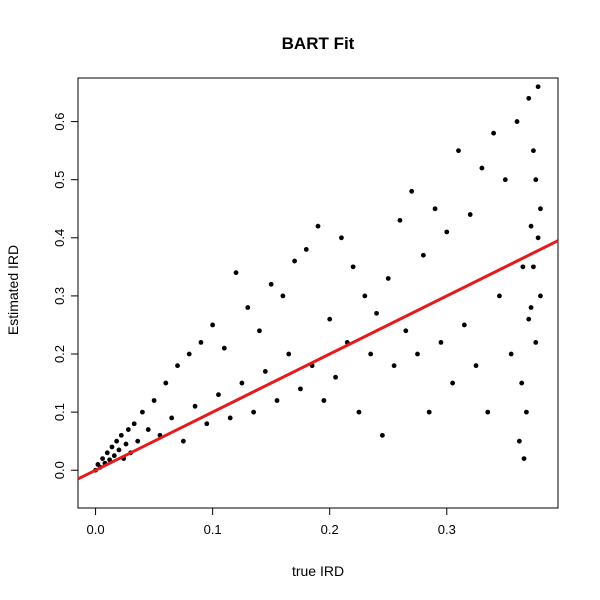 The image size is (600, 600). What do you see at coordinates (13, 290) in the screenshot?
I see `y-axis-label: Estimated IRD` at bounding box center [13, 290].